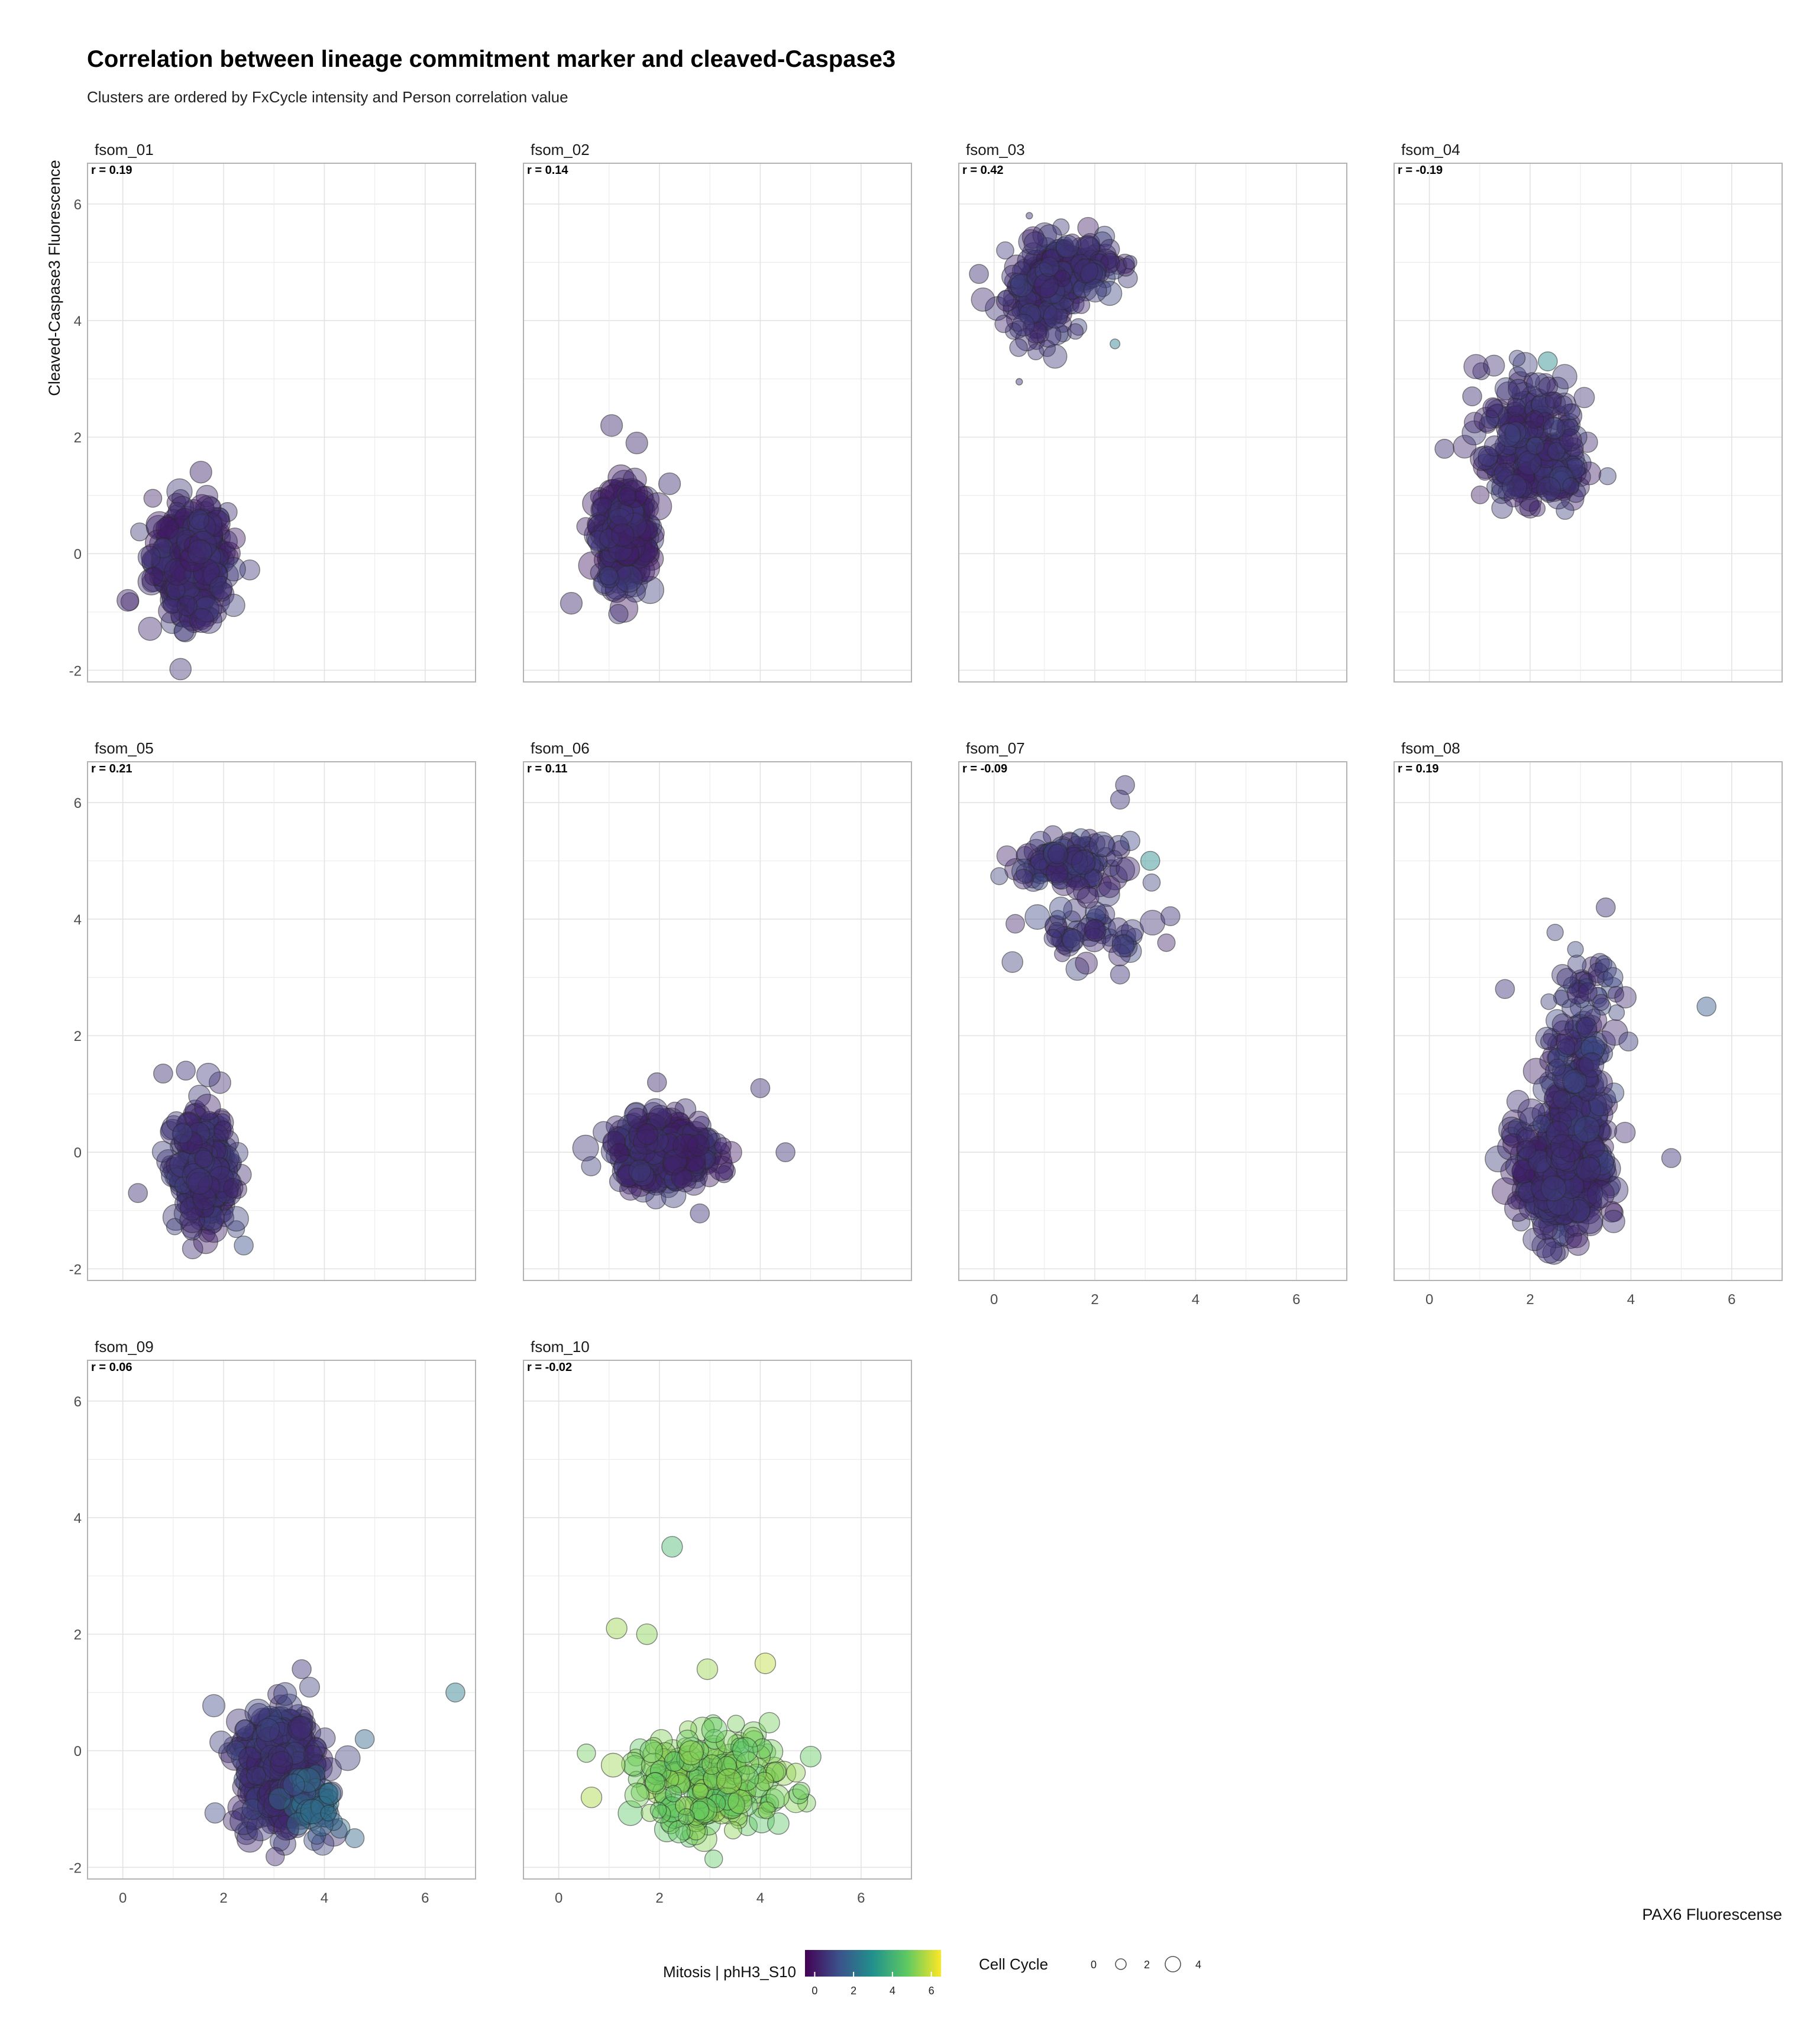 The width and height of the screenshot is (1817, 2044). What do you see at coordinates (78, 1402) in the screenshot?
I see `y-tick-label: 6` at bounding box center [78, 1402].